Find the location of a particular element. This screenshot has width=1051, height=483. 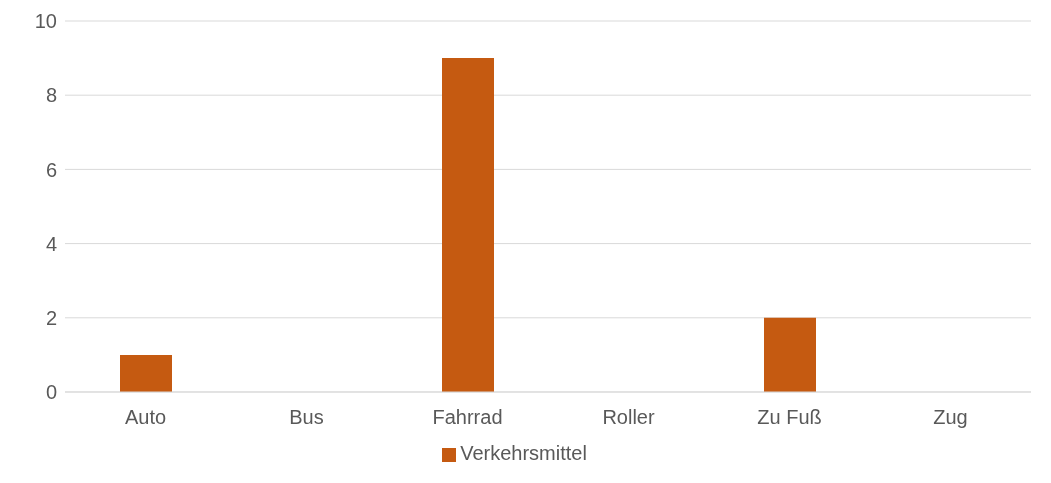

y-tick-label: 2 is located at coordinates (51, 317).